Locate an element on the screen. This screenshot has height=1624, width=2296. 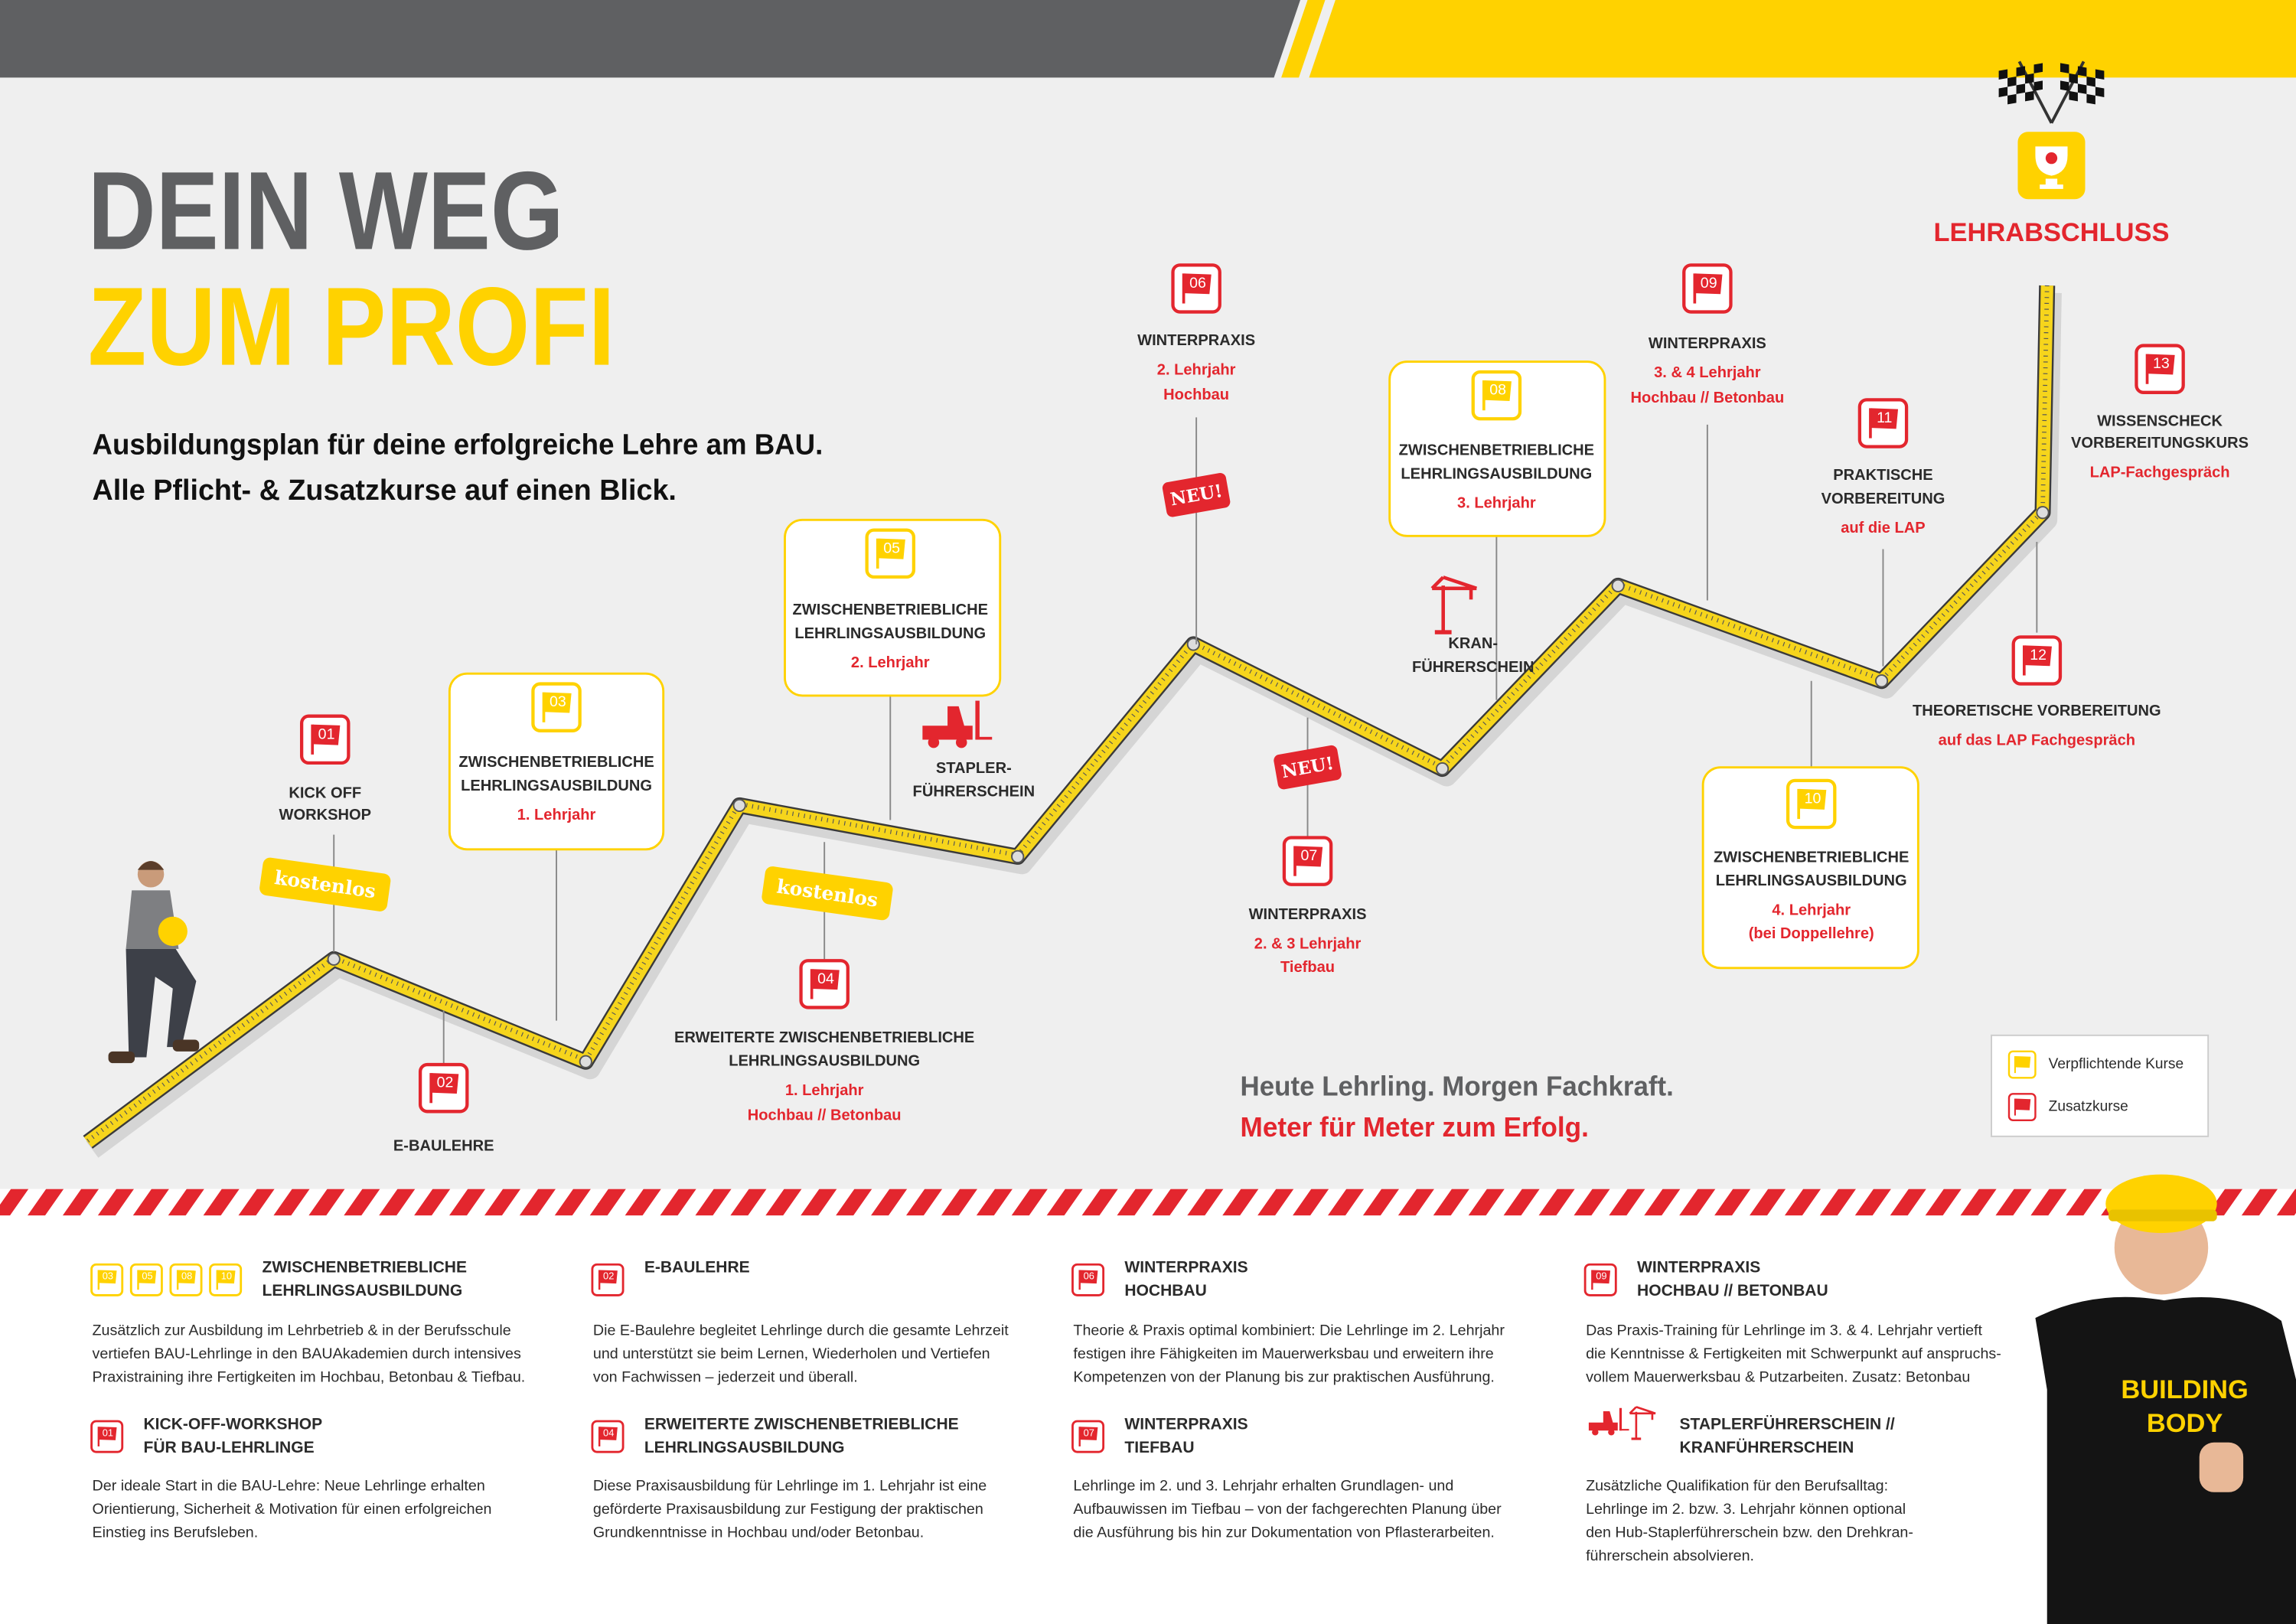
icon-number: 01 is located at coordinates (326, 734).